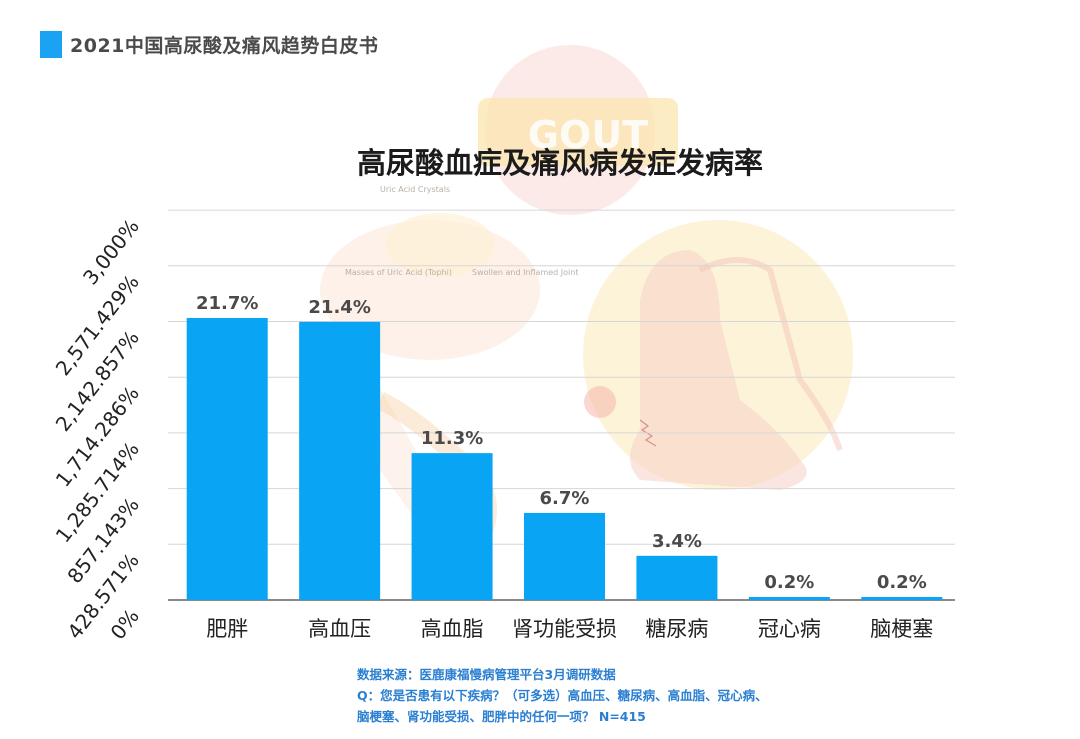  Describe the element at coordinates (415, 189) in the screenshot. I see `bg-label-crystals: Uric Acid Crystals` at that location.